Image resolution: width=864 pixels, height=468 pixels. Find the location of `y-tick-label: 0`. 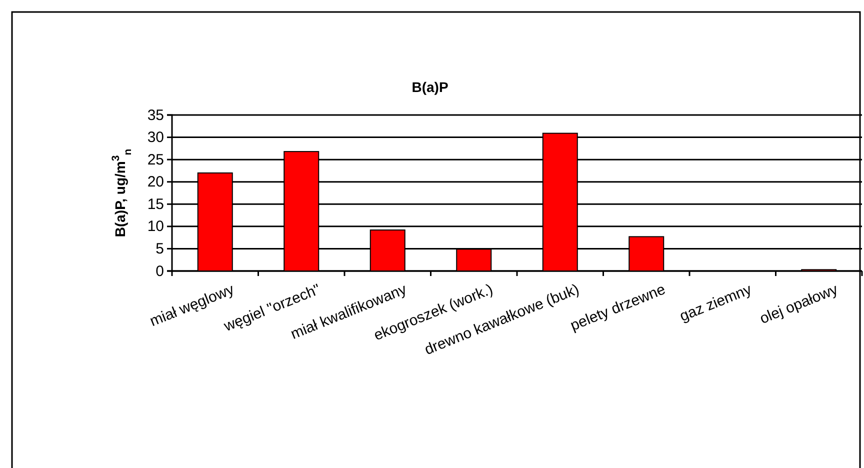

y-tick-label: 0 is located at coordinates (160, 271).